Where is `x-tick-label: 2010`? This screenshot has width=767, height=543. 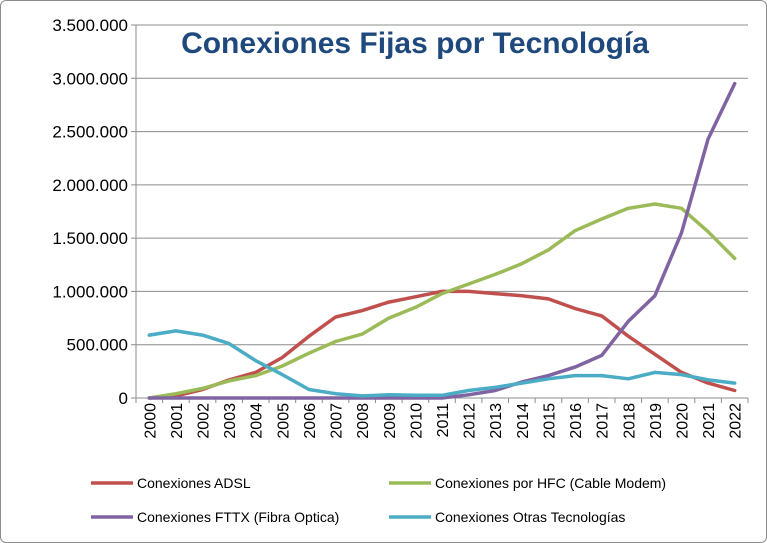 x-tick-label: 2010 is located at coordinates (416, 421).